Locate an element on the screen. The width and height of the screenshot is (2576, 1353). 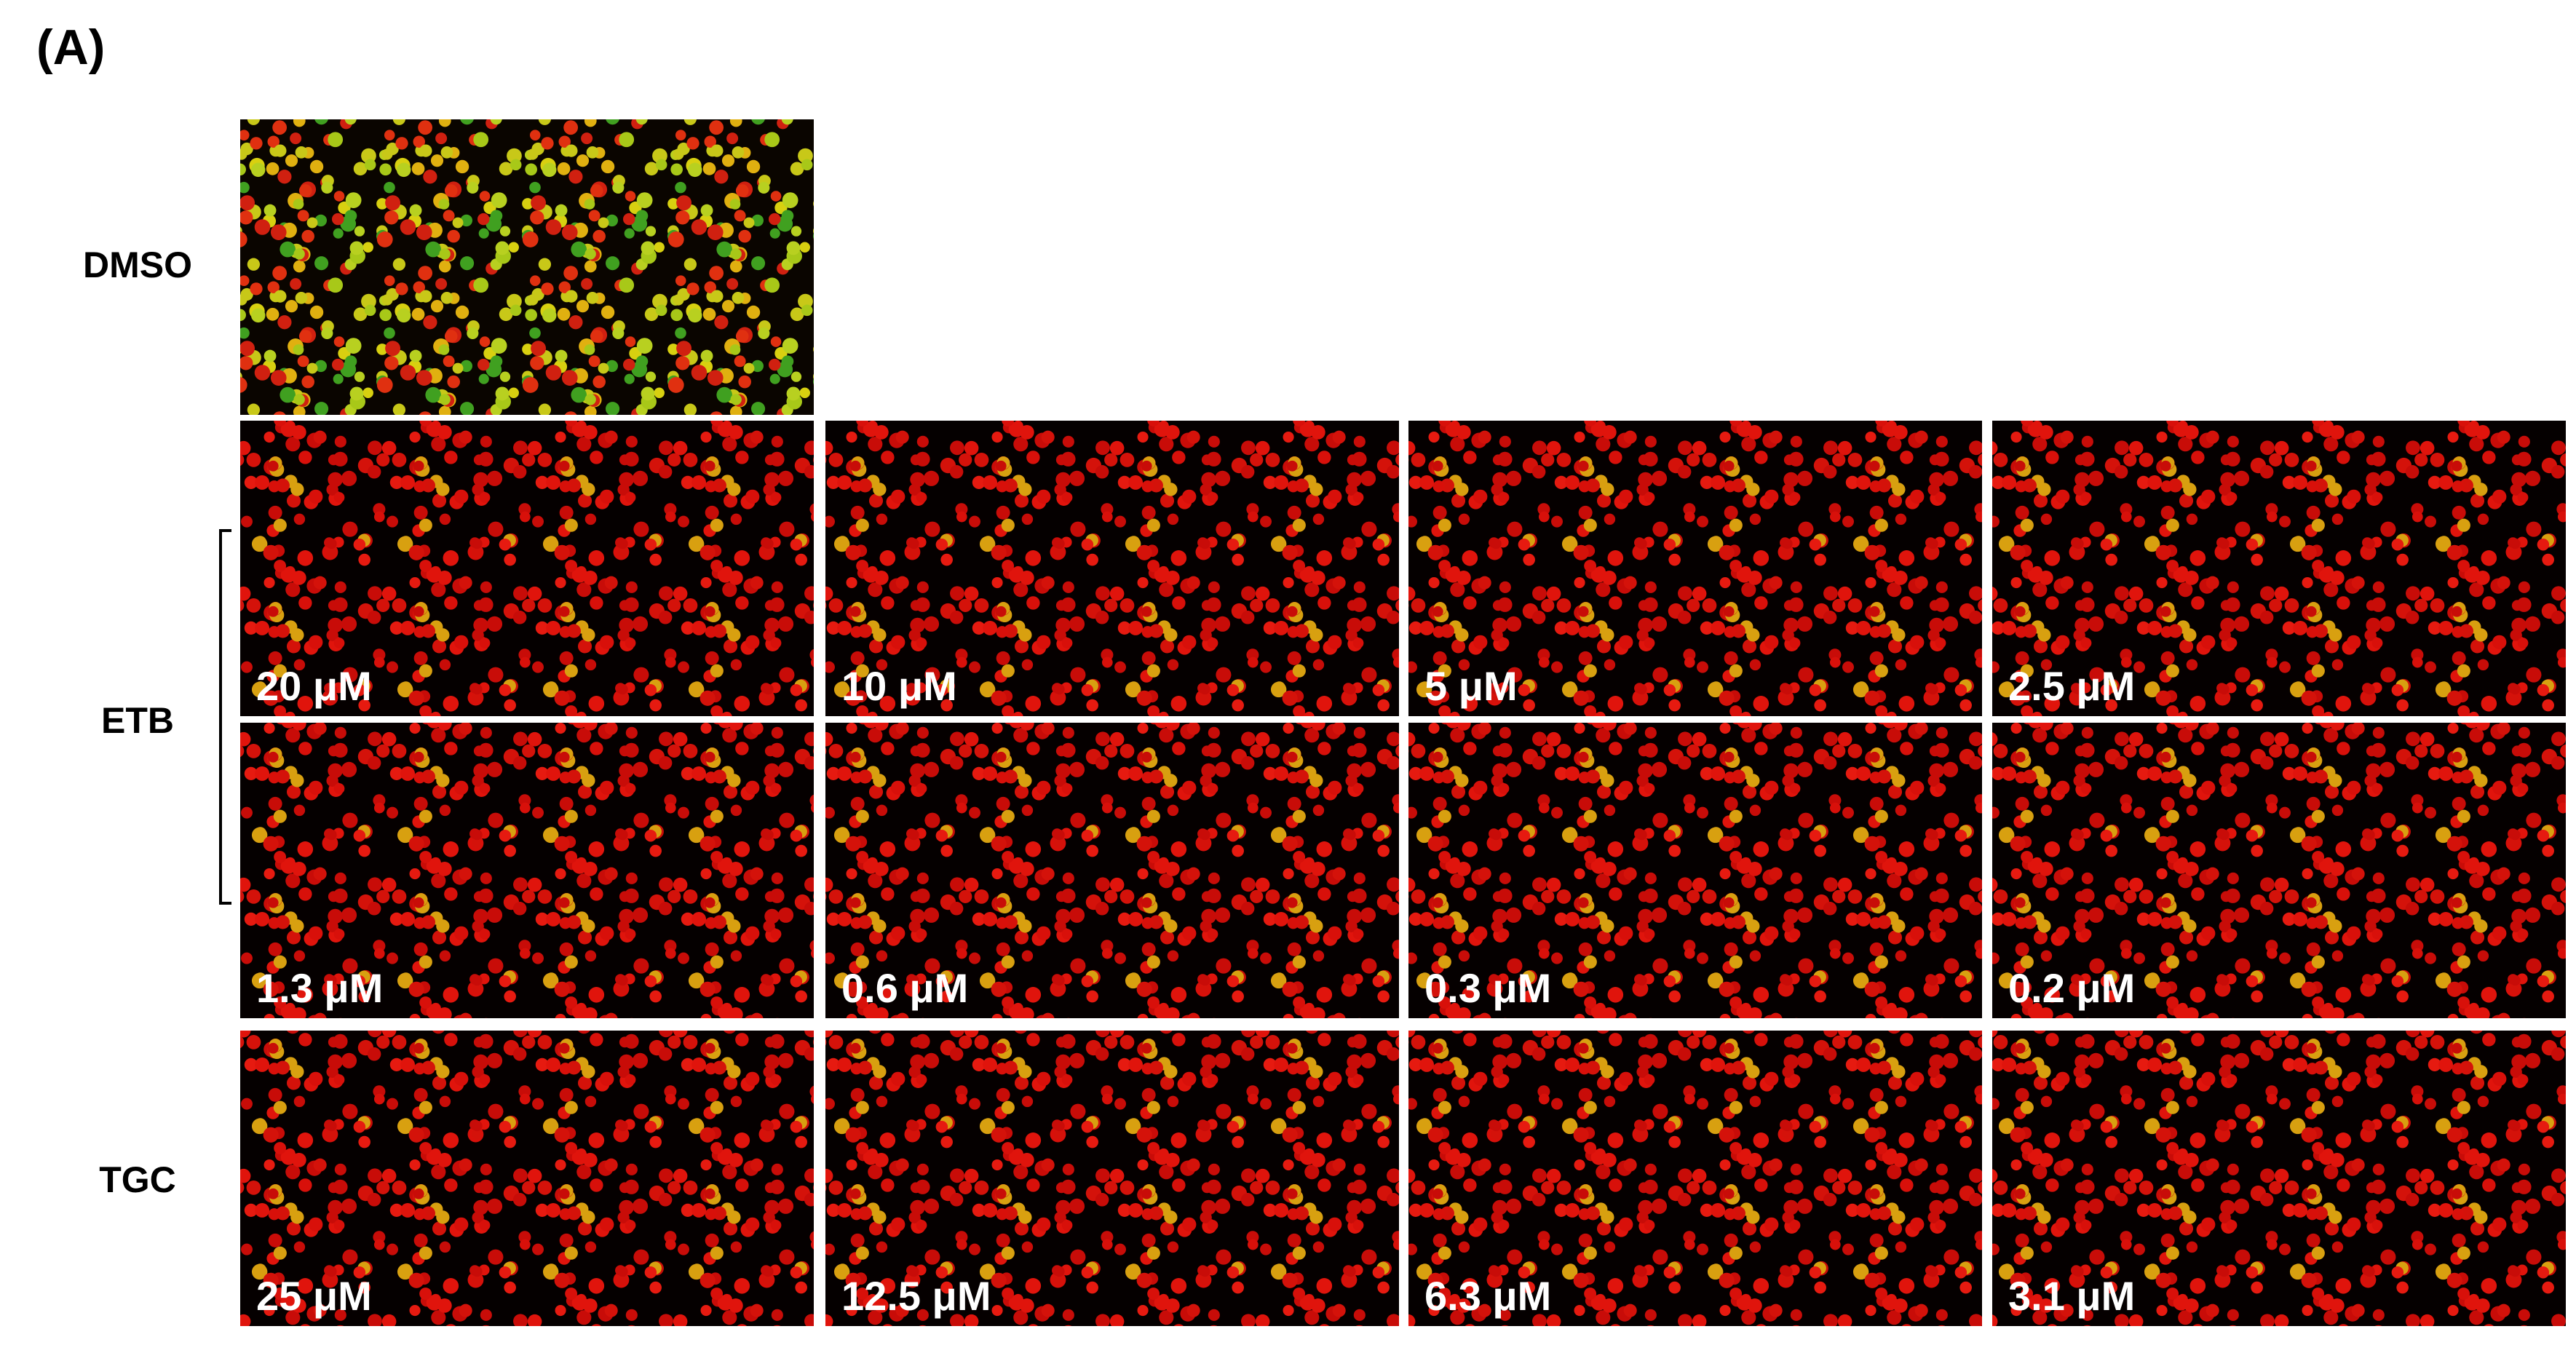
concentration-label: 2.5 μM is located at coordinates (2071, 686).